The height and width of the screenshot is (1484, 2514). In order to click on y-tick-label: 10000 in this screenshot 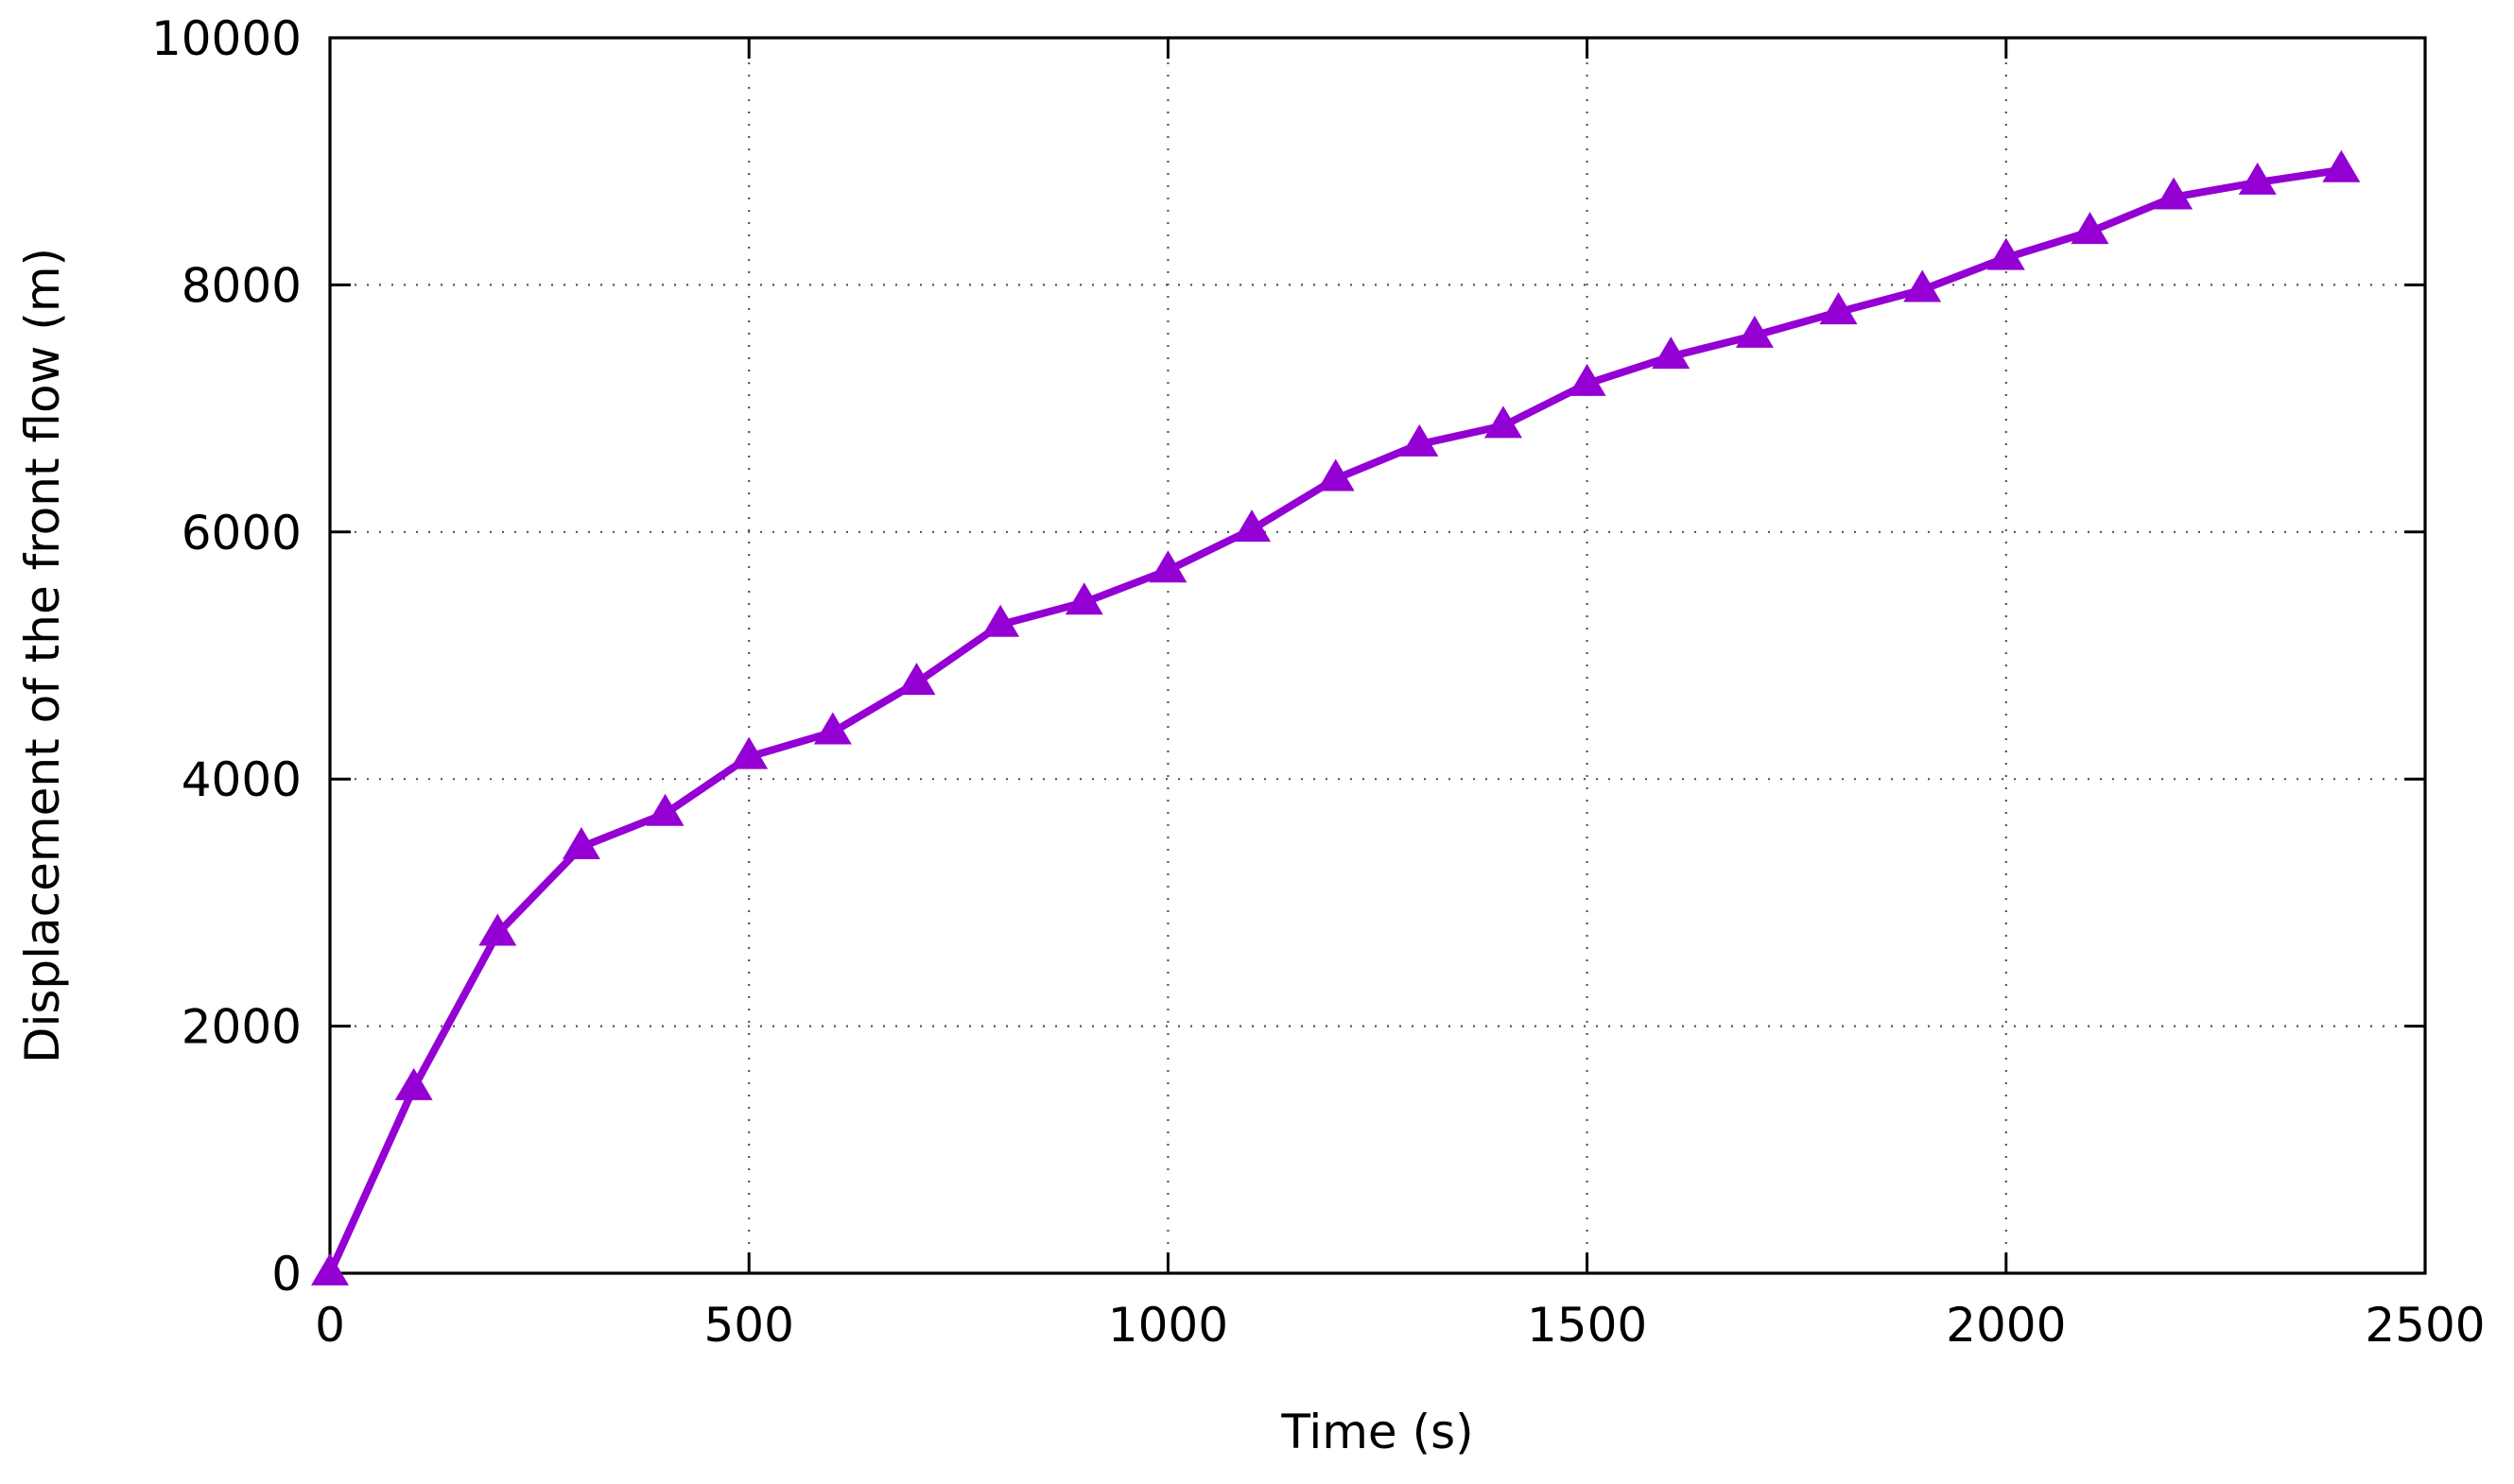, I will do `click(226, 38)`.